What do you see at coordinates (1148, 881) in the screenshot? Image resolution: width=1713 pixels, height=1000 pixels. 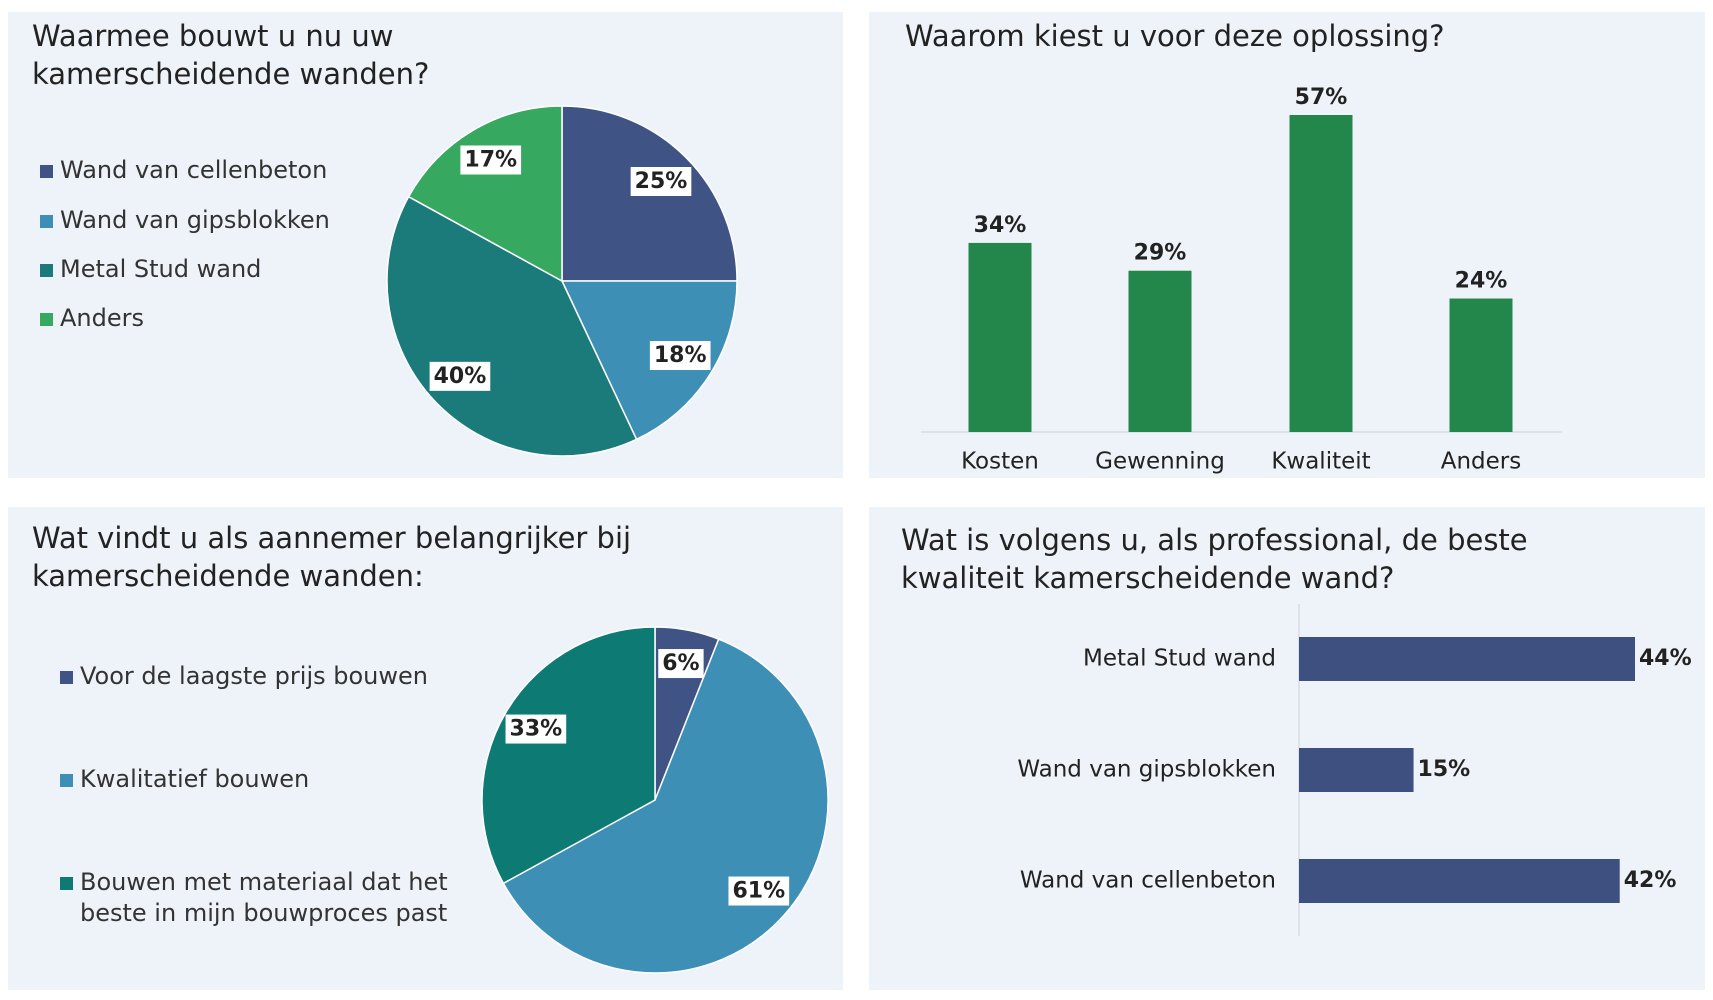 I see `y-tick-label: Wand van cellenbeton` at bounding box center [1148, 881].